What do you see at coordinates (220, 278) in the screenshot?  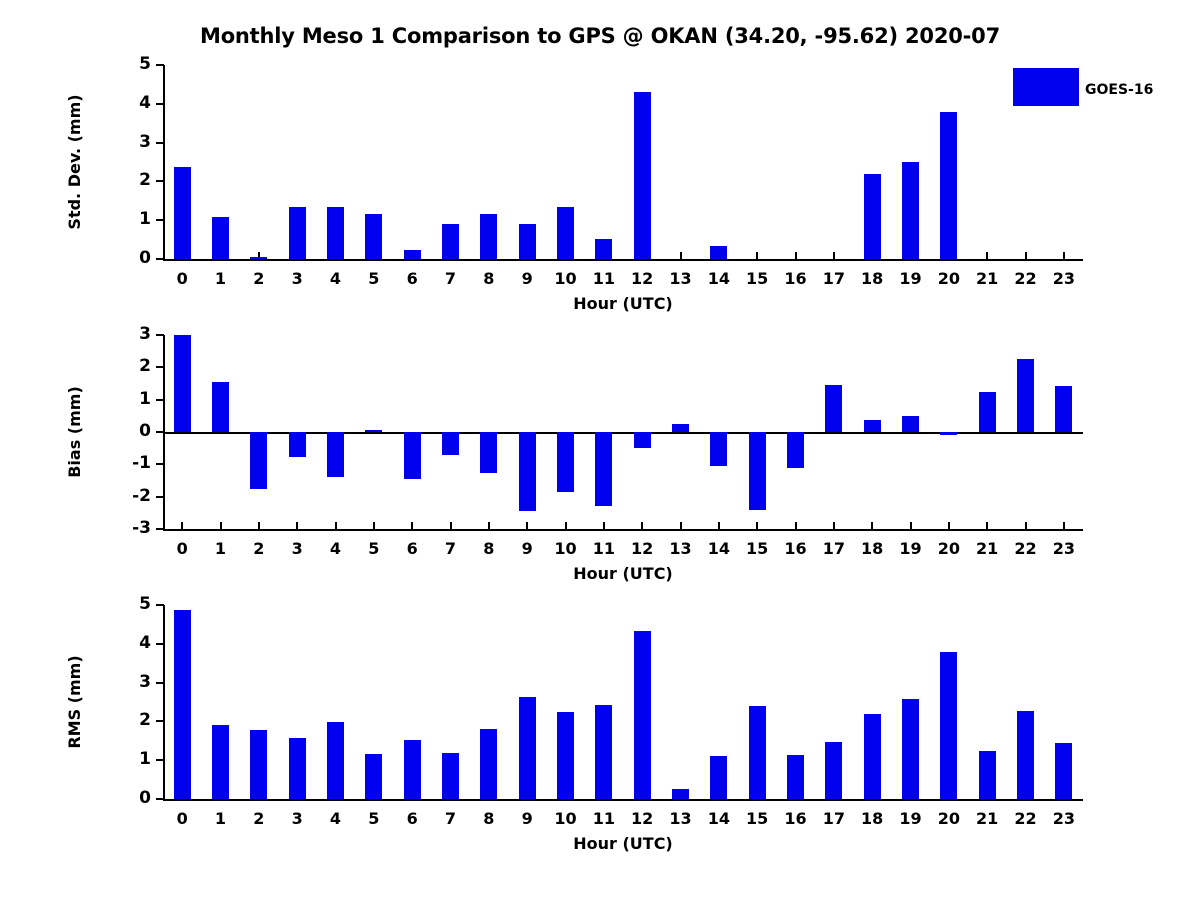 I see `x-tick-label: 1` at bounding box center [220, 278].